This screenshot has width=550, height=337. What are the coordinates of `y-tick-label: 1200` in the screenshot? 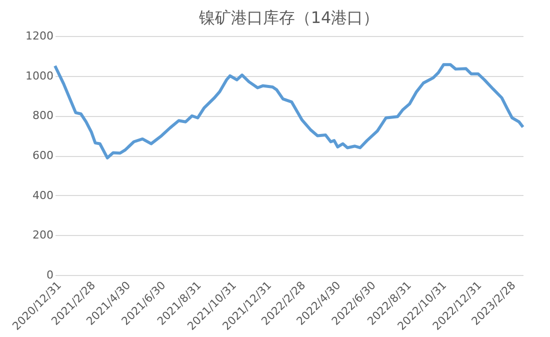 It's located at (40, 36).